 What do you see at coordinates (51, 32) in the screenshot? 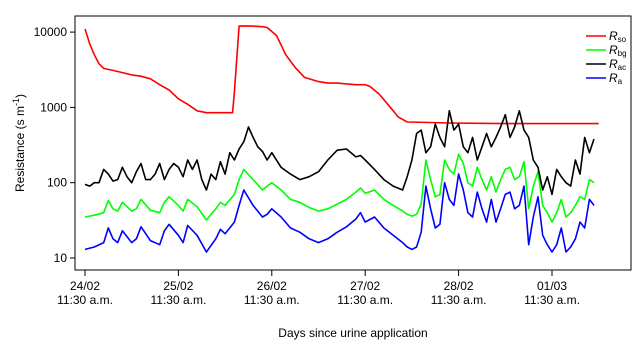
I see `y-tick-label: 10000` at bounding box center [51, 32].